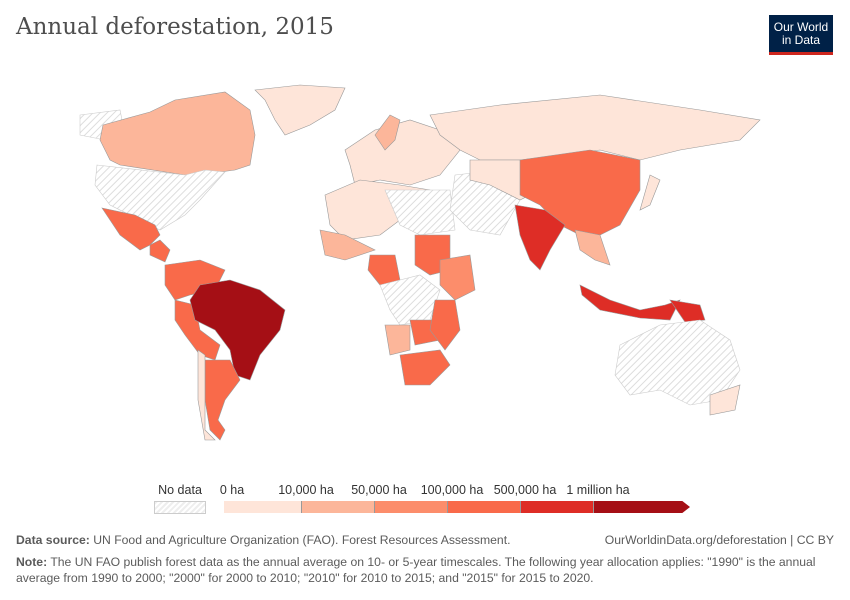 Image resolution: width=850 pixels, height=600 pixels. Describe the element at coordinates (222, 400) in the screenshot. I see `country-argentina` at that location.